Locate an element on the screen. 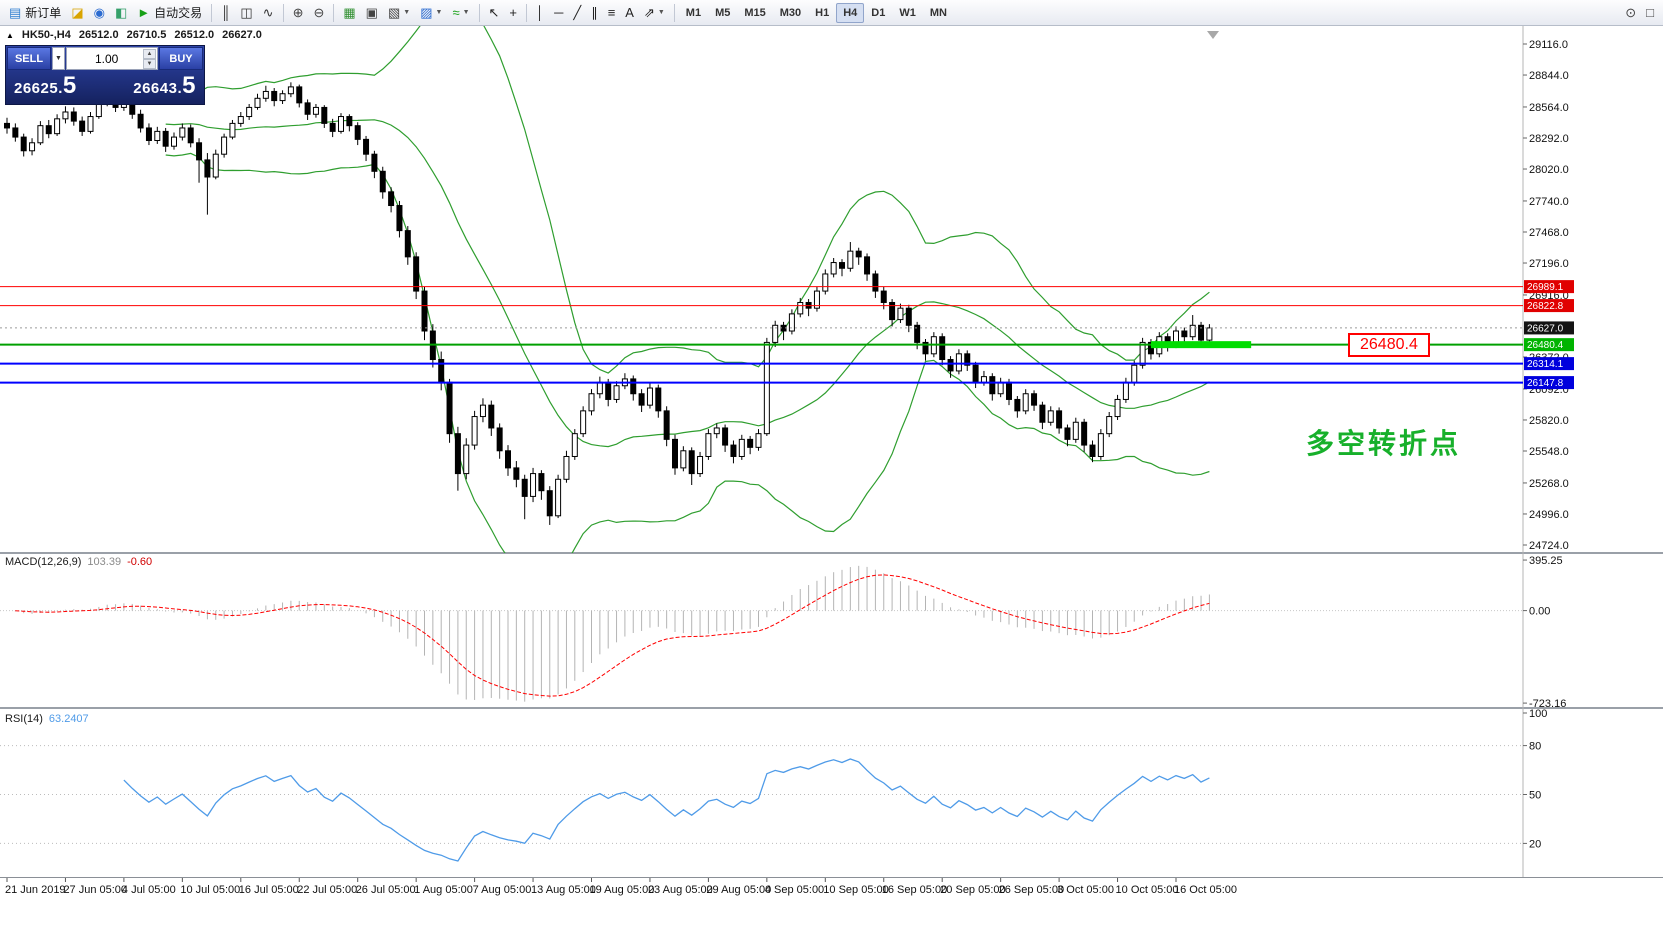  cursor-button: ↖ is located at coordinates (494, 13).